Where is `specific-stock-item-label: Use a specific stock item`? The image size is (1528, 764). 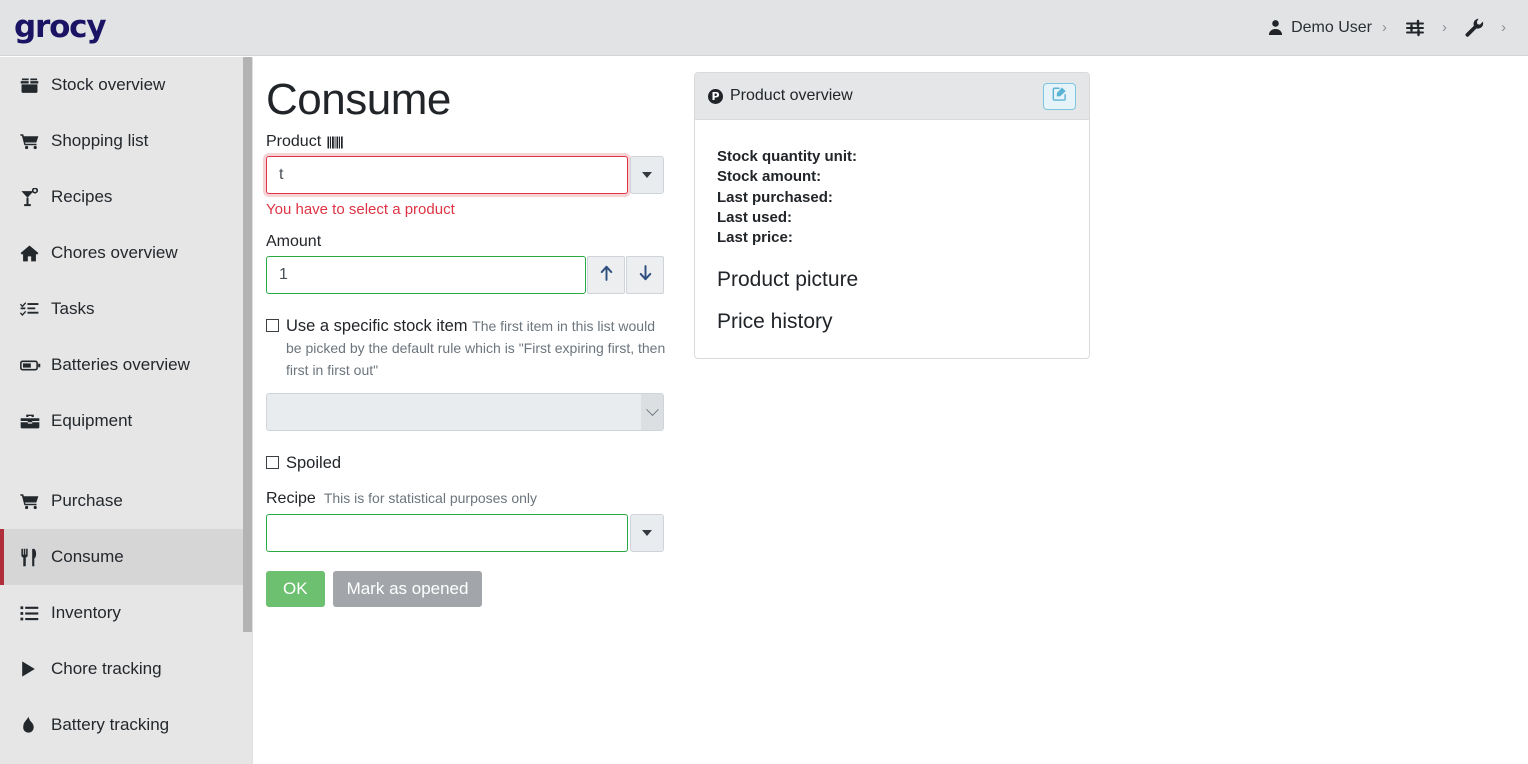 specific-stock-item-label: Use a specific stock item is located at coordinates (377, 326).